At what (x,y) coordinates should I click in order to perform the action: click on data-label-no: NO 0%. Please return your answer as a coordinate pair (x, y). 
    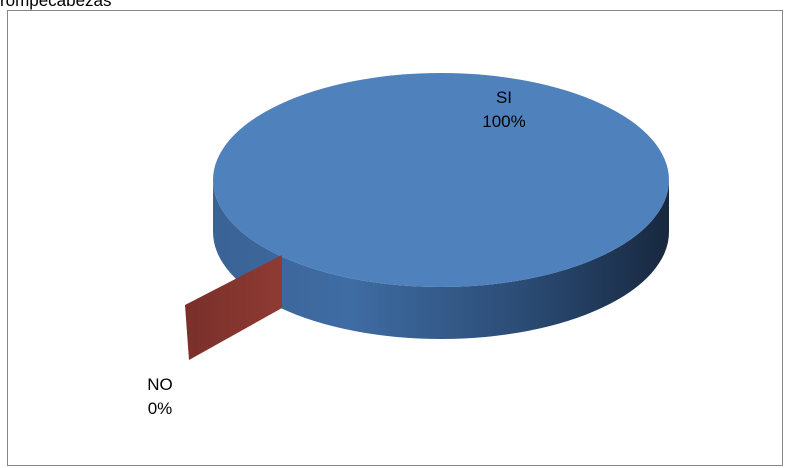
    Looking at the image, I should click on (160, 397).